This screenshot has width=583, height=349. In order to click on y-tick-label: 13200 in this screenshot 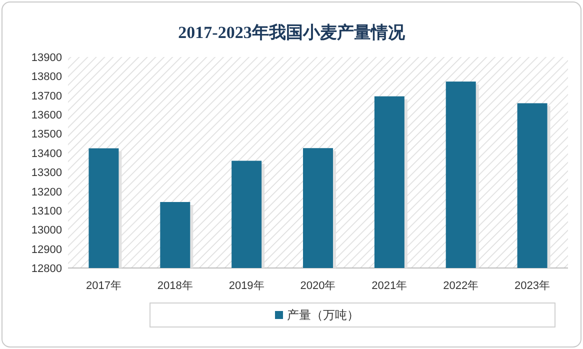, I will do `click(46, 192)`.